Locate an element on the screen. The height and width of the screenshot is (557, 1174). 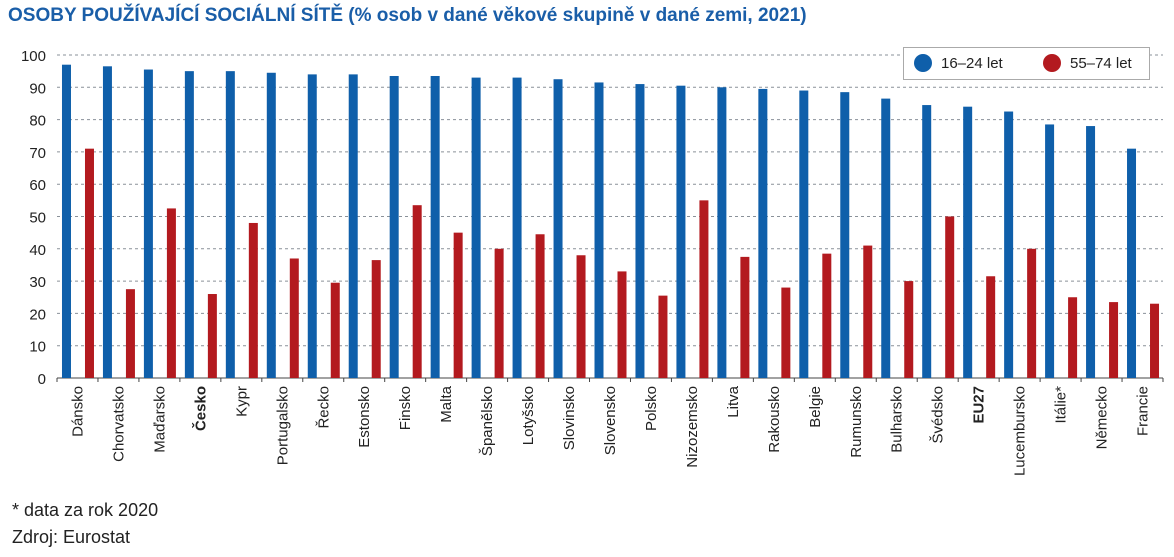
chart-title-main: OSOBY POUŽÍVAJÍCÍ SOCIÁLNÍ SÍTĚ is located at coordinates (176, 15).